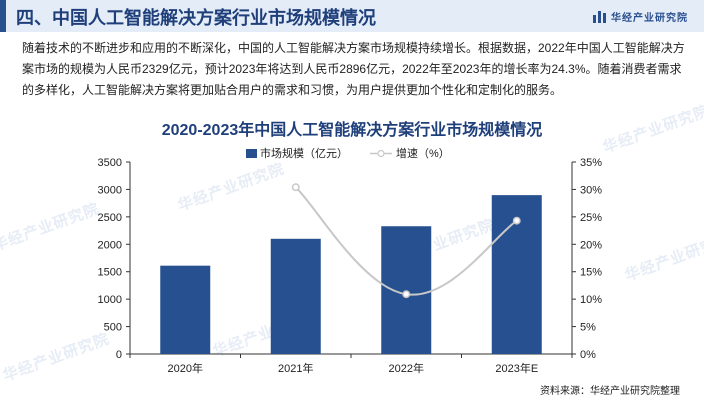 This screenshot has height=400, width=704. Describe the element at coordinates (649, 18) in the screenshot. I see `brand-name: 华经产业研究院` at that location.